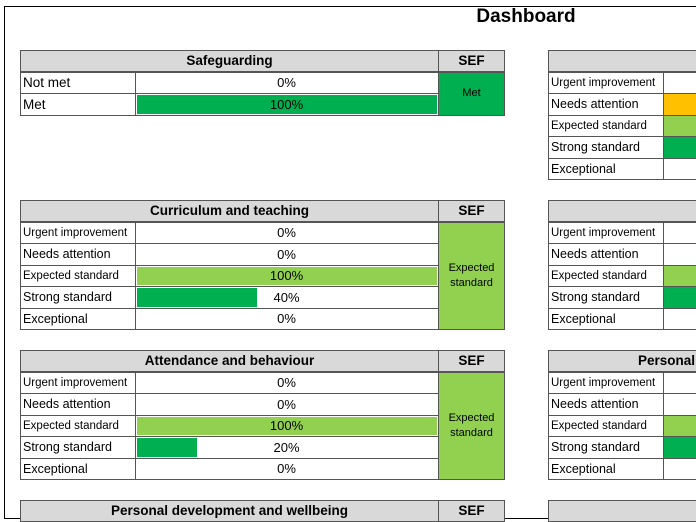 Image resolution: width=696 pixels, height=522 pixels. What do you see at coordinates (229, 511) in the screenshot?
I see `panel-header: Personal development and wellbeing` at bounding box center [229, 511].